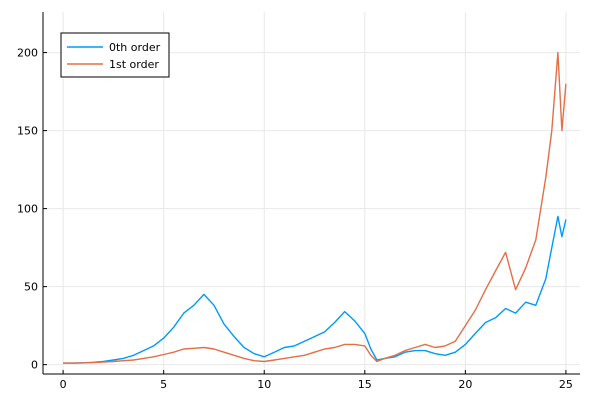 The height and width of the screenshot is (400, 600). I want to click on legend-box, so click(115, 55).